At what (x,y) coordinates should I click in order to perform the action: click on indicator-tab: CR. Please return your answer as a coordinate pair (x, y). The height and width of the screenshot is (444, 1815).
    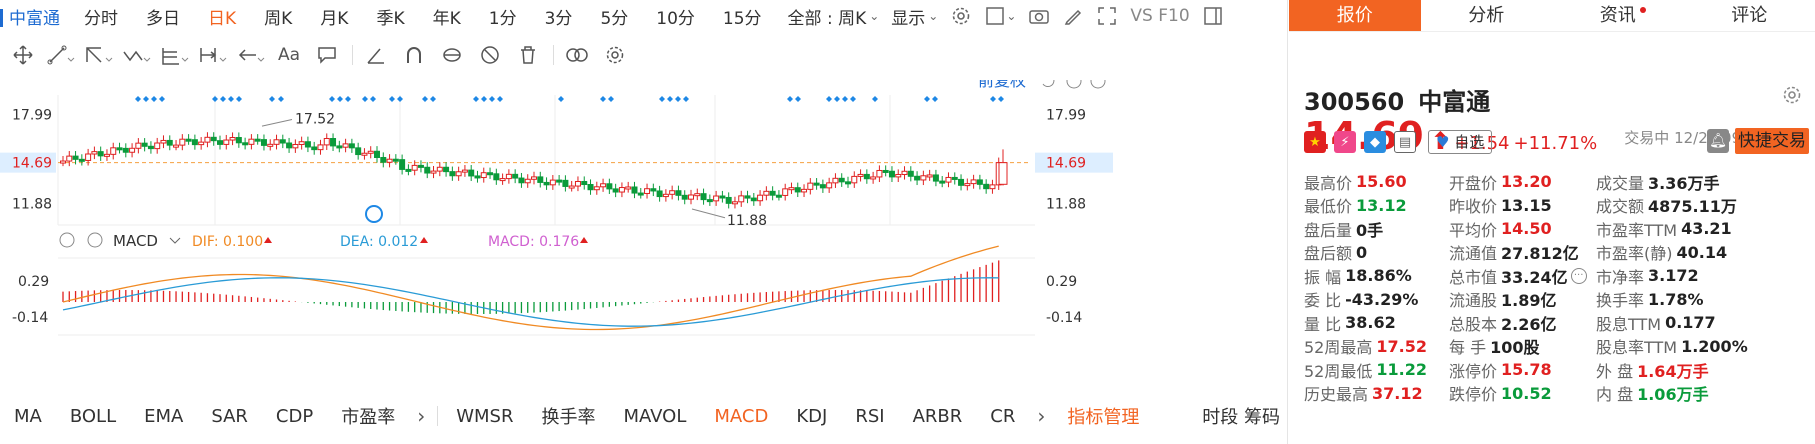
    Looking at the image, I should click on (1003, 416).